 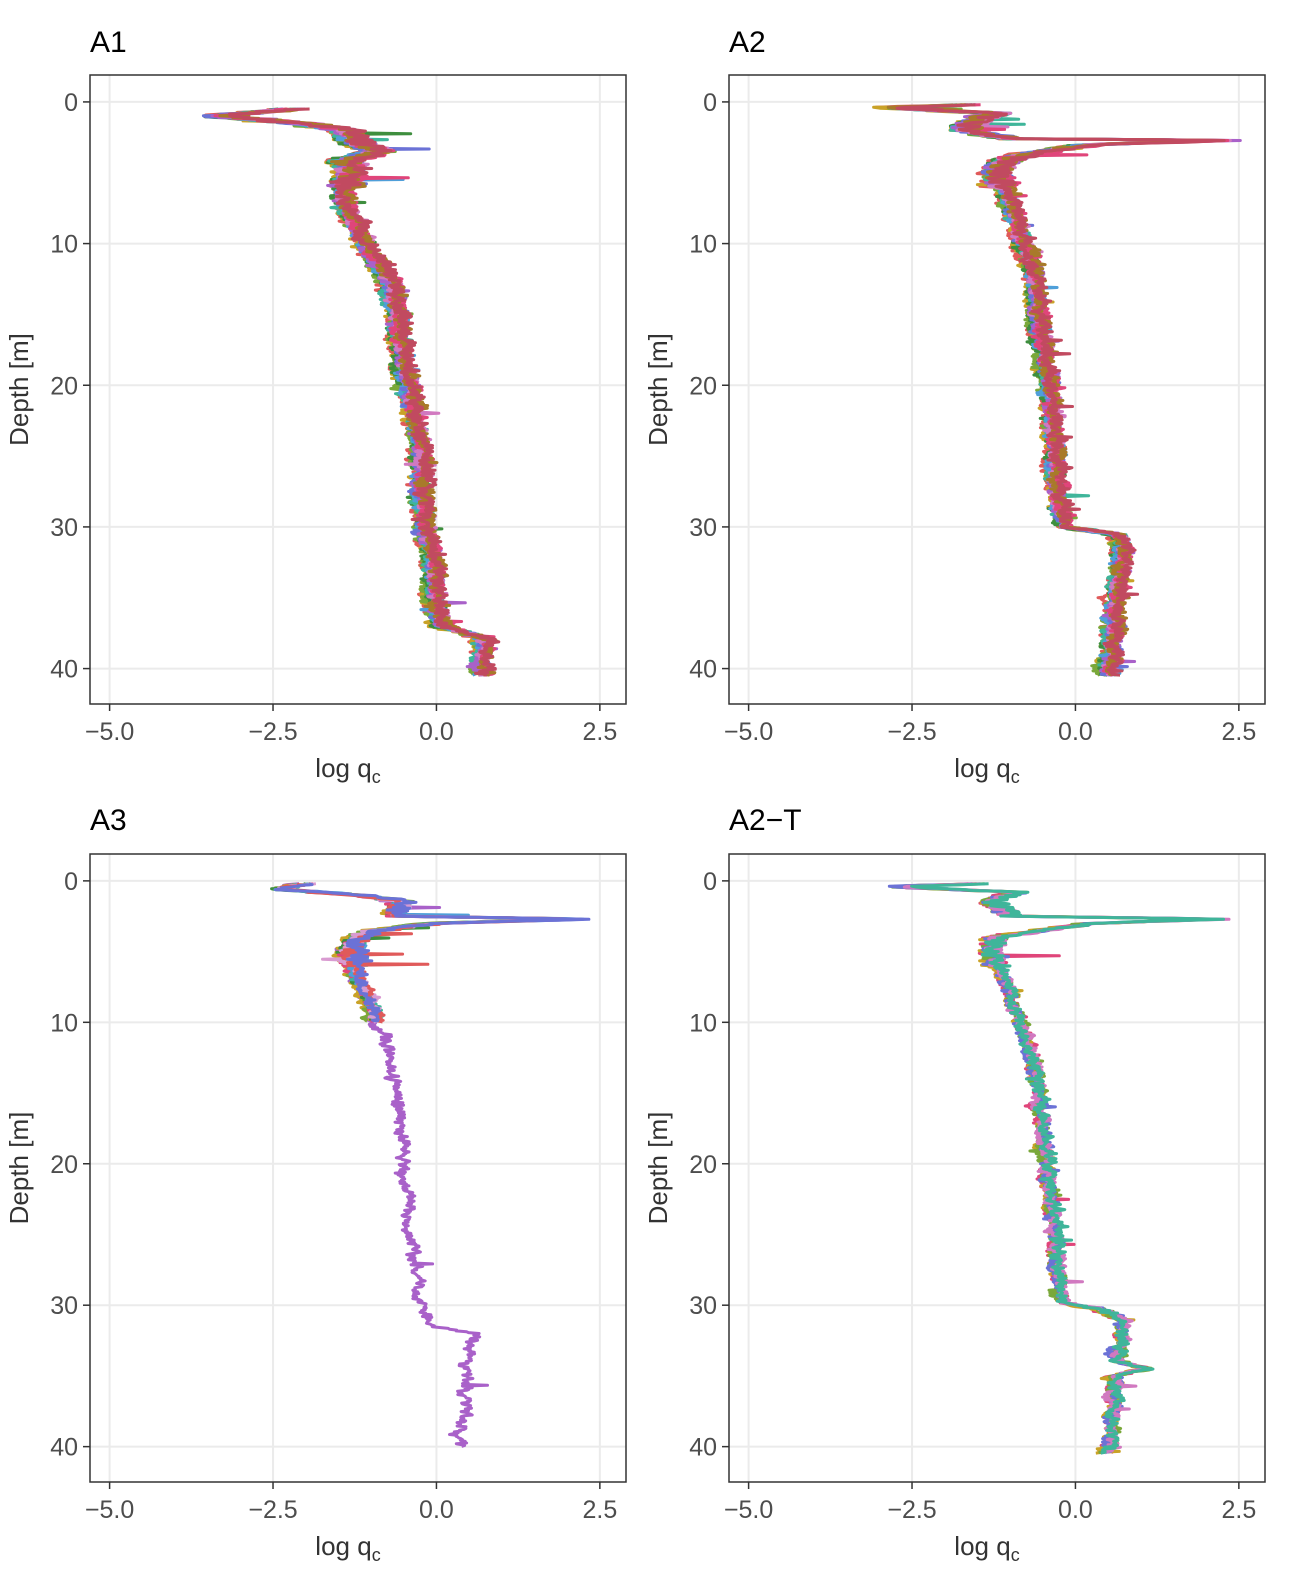 What do you see at coordinates (108, 820) in the screenshot?
I see `panel-title: A3` at bounding box center [108, 820].